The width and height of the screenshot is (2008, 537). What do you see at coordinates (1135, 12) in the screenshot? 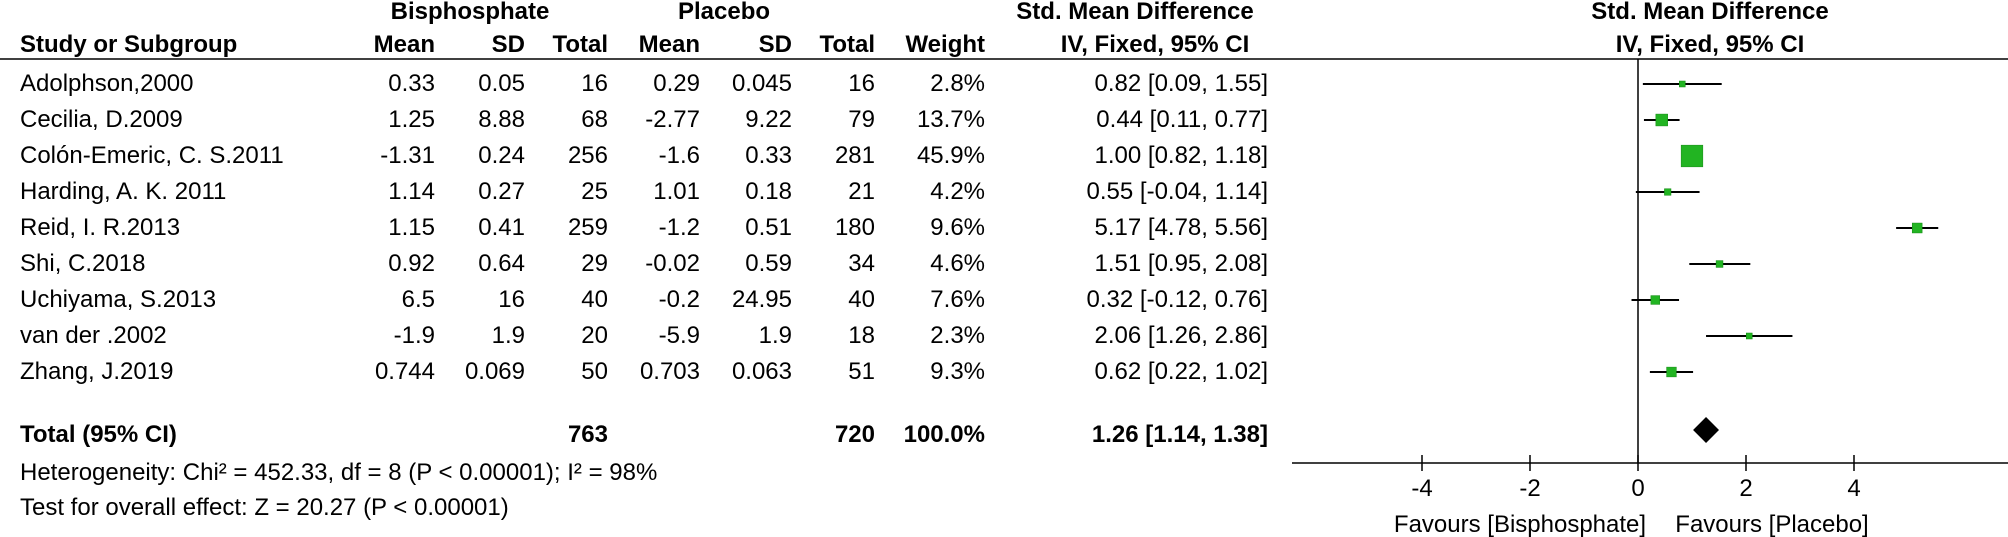
I see `effect-header: Std. Mean Difference` at bounding box center [1135, 12].